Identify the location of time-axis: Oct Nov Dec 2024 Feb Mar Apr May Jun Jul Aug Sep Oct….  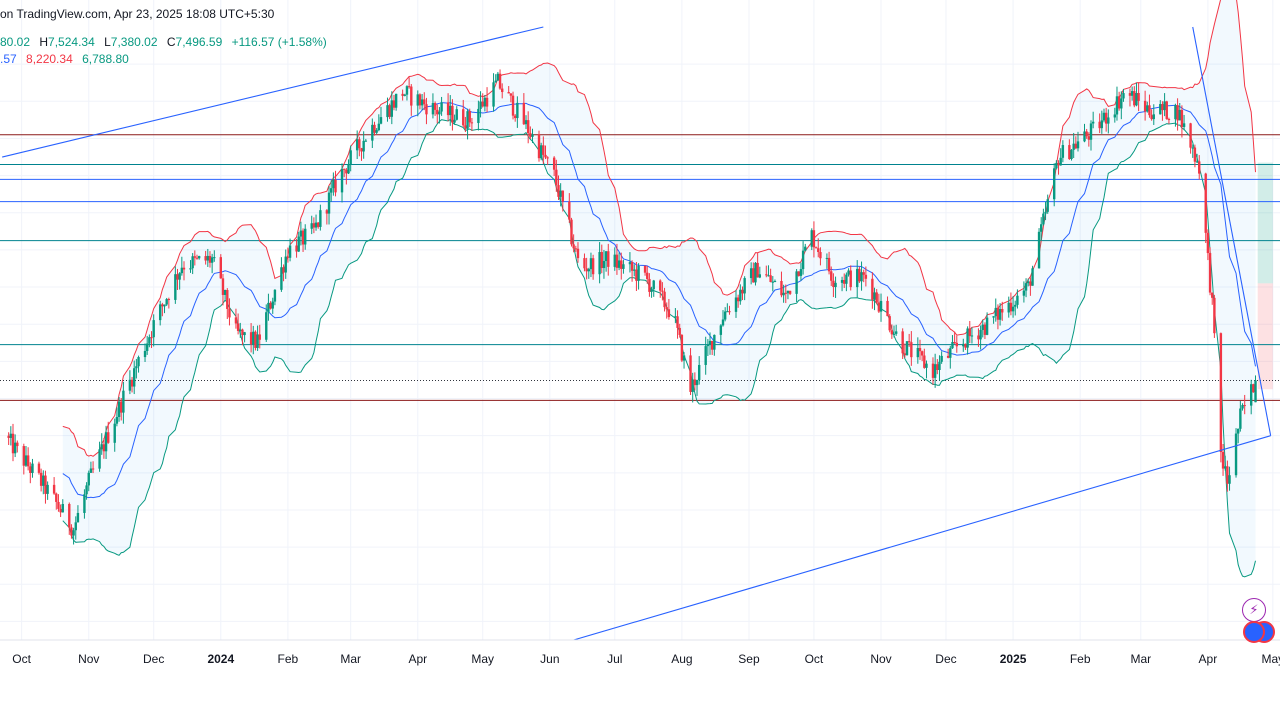
(646, 659).